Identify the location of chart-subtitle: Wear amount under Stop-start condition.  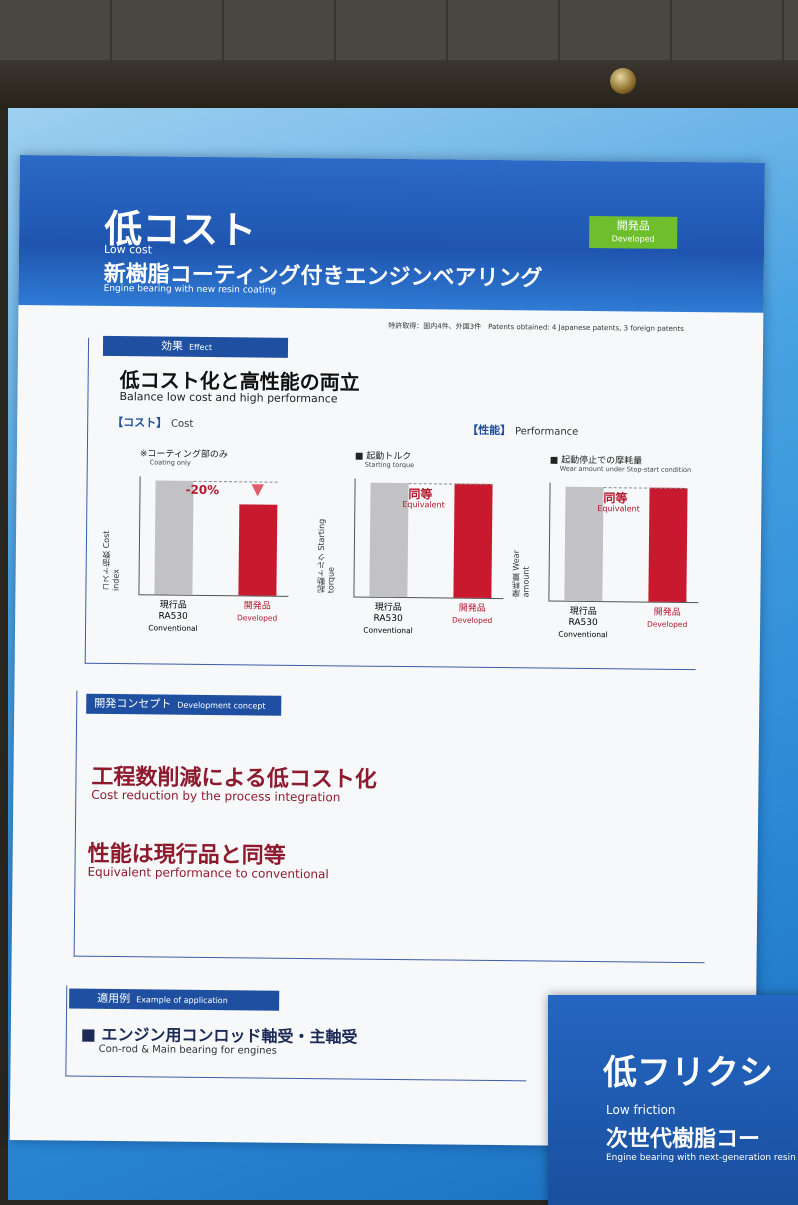
(625, 469).